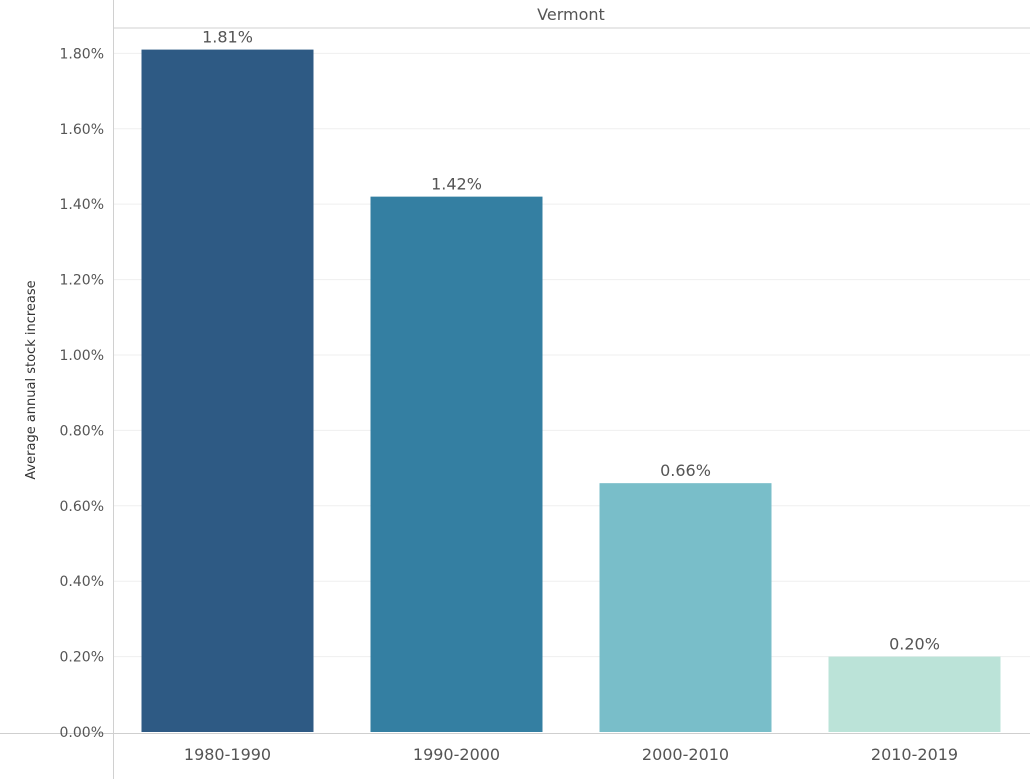 This screenshot has height=779, width=1030. I want to click on y-axis-title: Average annual stock increase, so click(31, 379).